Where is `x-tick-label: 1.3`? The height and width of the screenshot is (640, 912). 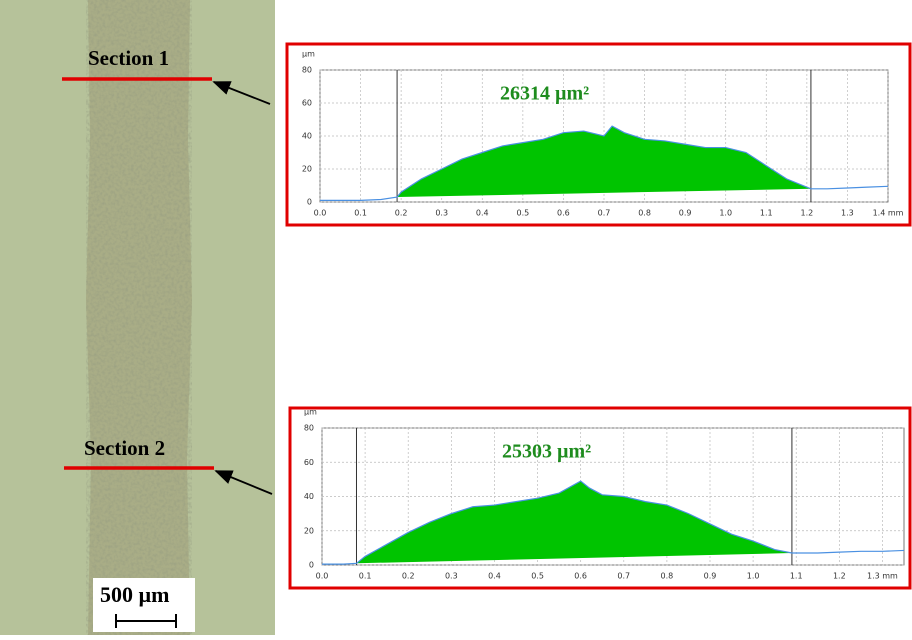
x-tick-label: 1.3 is located at coordinates (847, 213).